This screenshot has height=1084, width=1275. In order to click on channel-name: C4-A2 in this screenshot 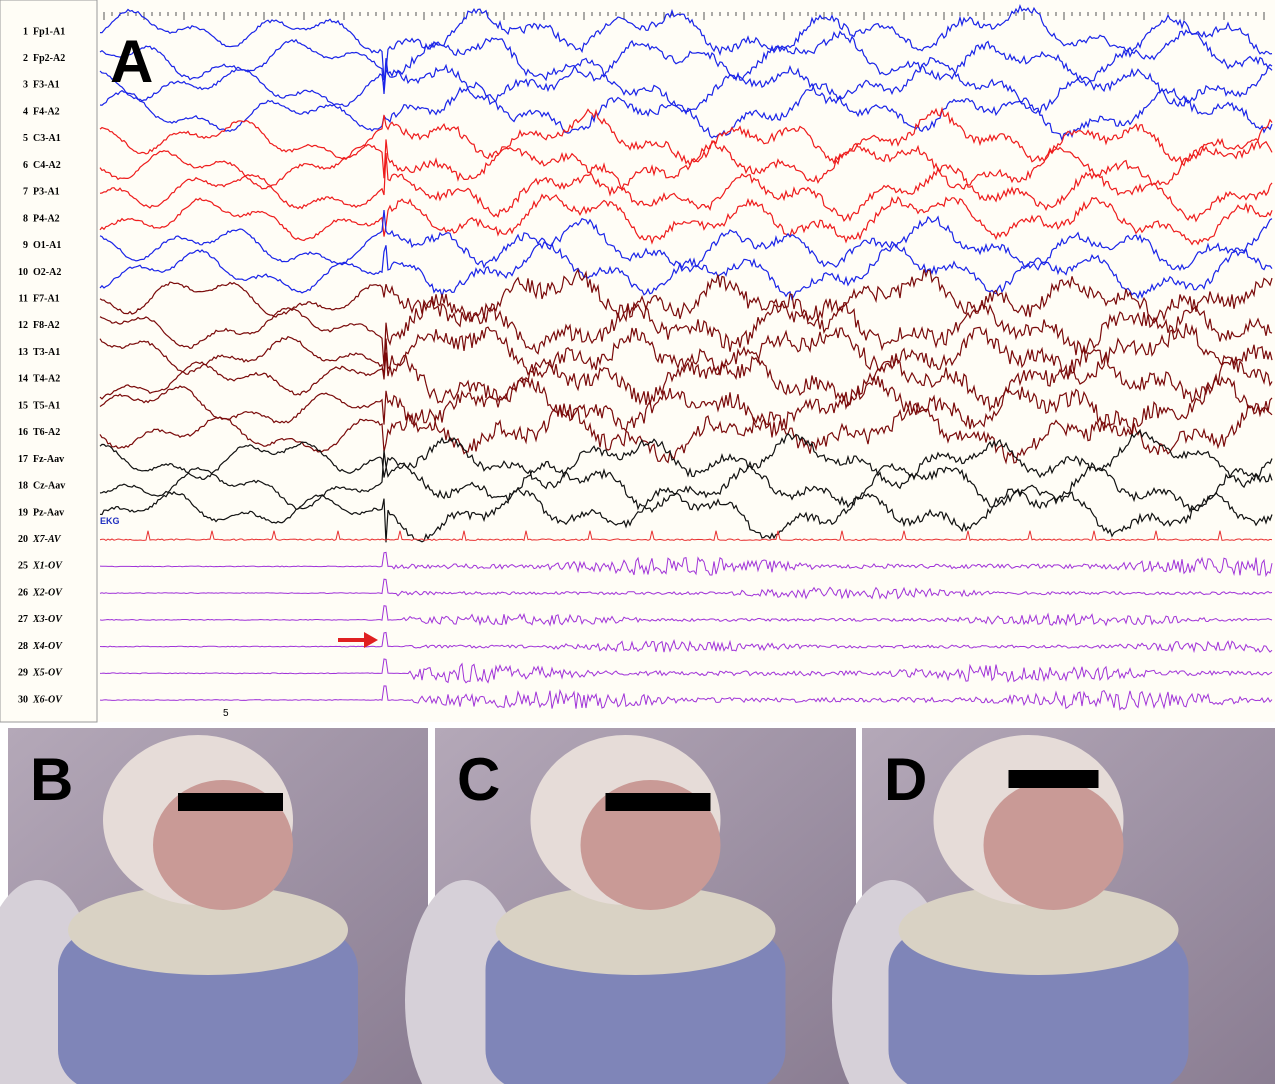, I will do `click(47, 165)`.